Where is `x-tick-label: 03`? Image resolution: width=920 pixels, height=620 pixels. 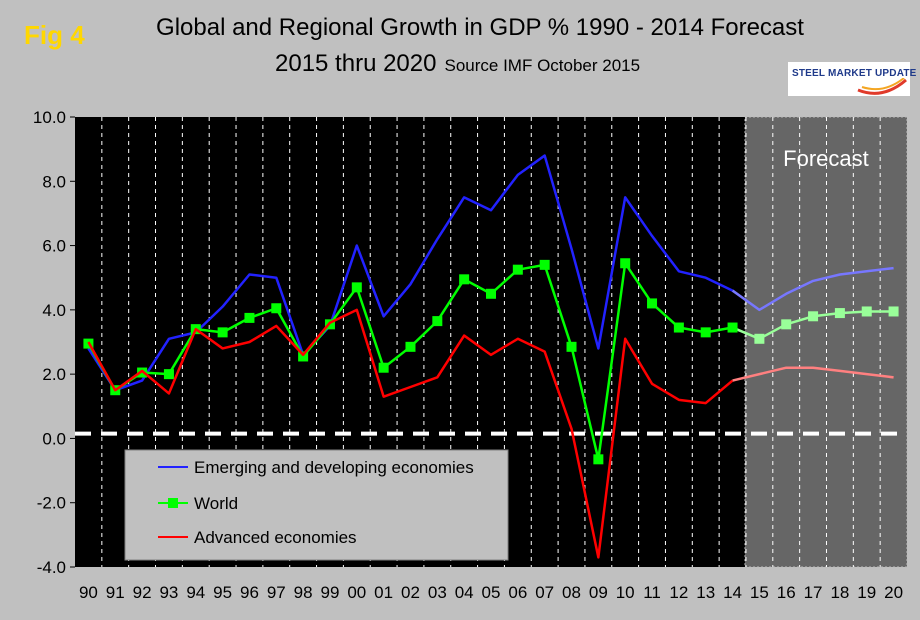 x-tick-label: 03 is located at coordinates (437, 592).